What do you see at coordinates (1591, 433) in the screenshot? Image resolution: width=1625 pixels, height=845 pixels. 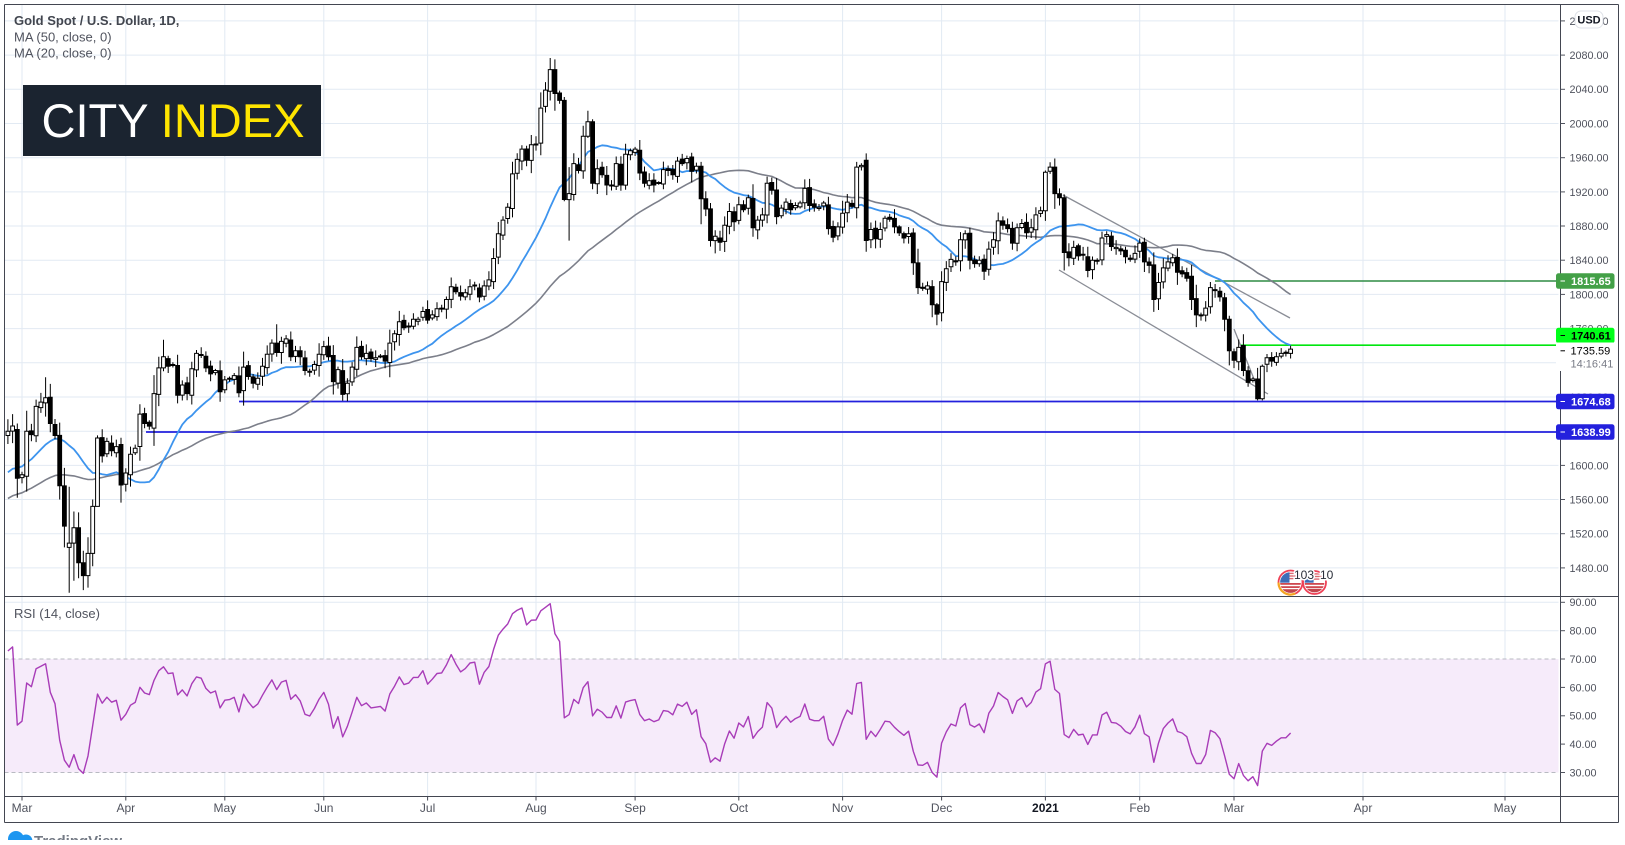 I see `svg-text: 1638.99` at bounding box center [1591, 433].